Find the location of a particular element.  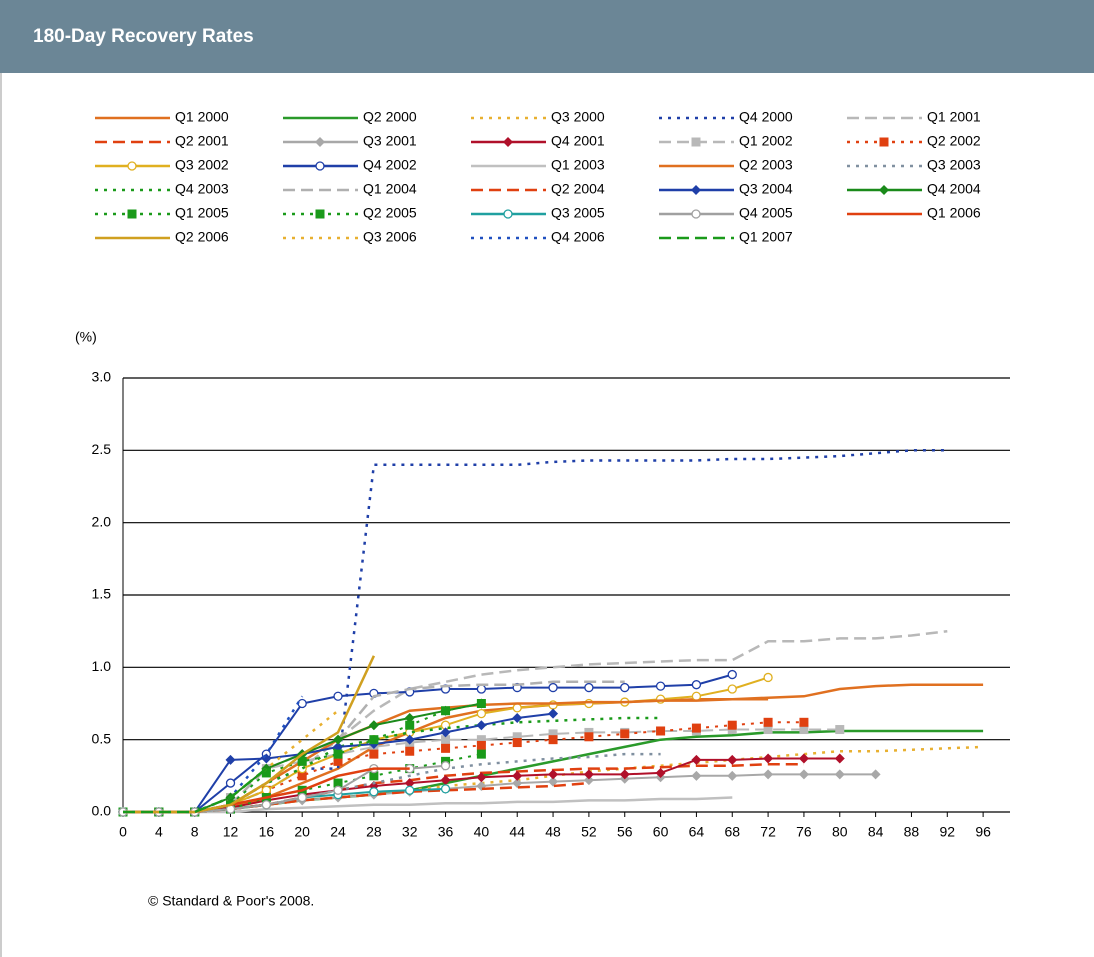

x-tick-label: 52 is located at coordinates (589, 832).